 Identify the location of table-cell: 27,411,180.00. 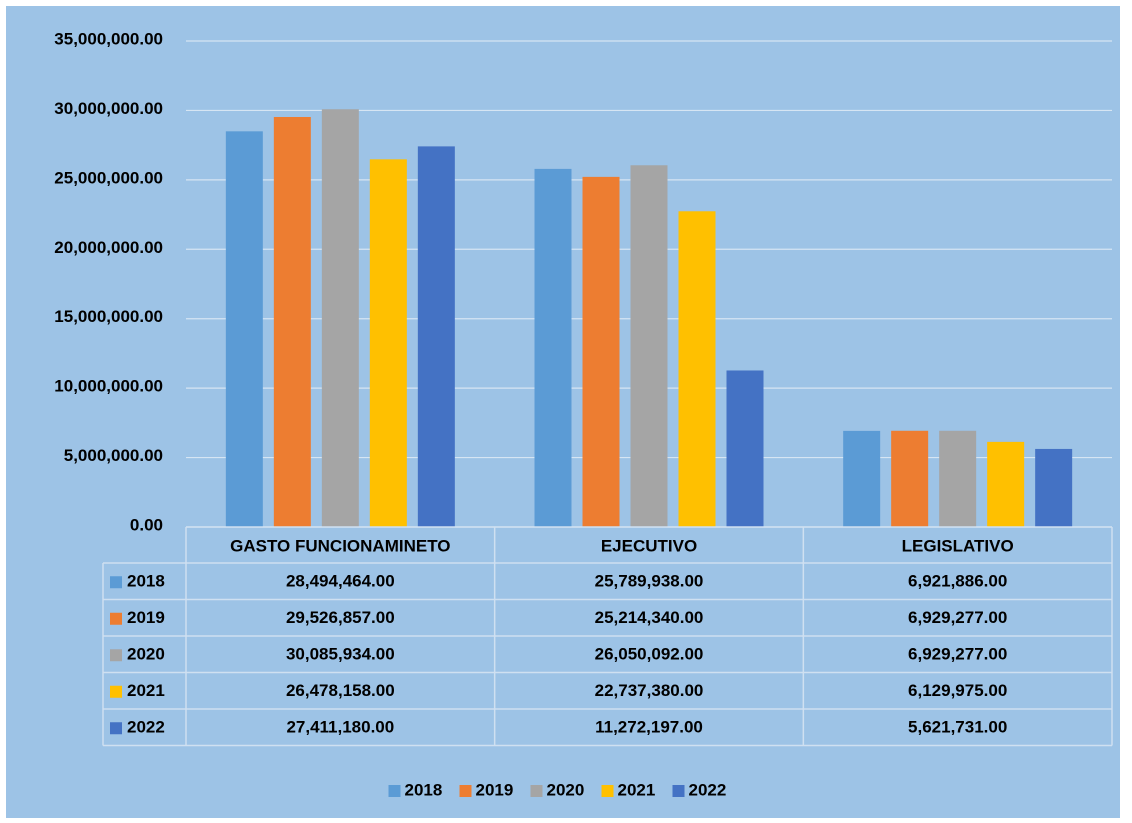
(340, 727).